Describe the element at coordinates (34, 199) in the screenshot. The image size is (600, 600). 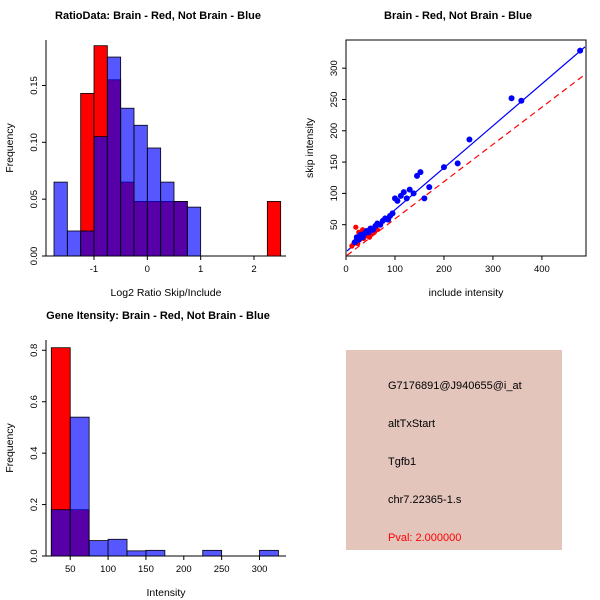
I see `y-tick-label: 0.05` at that location.